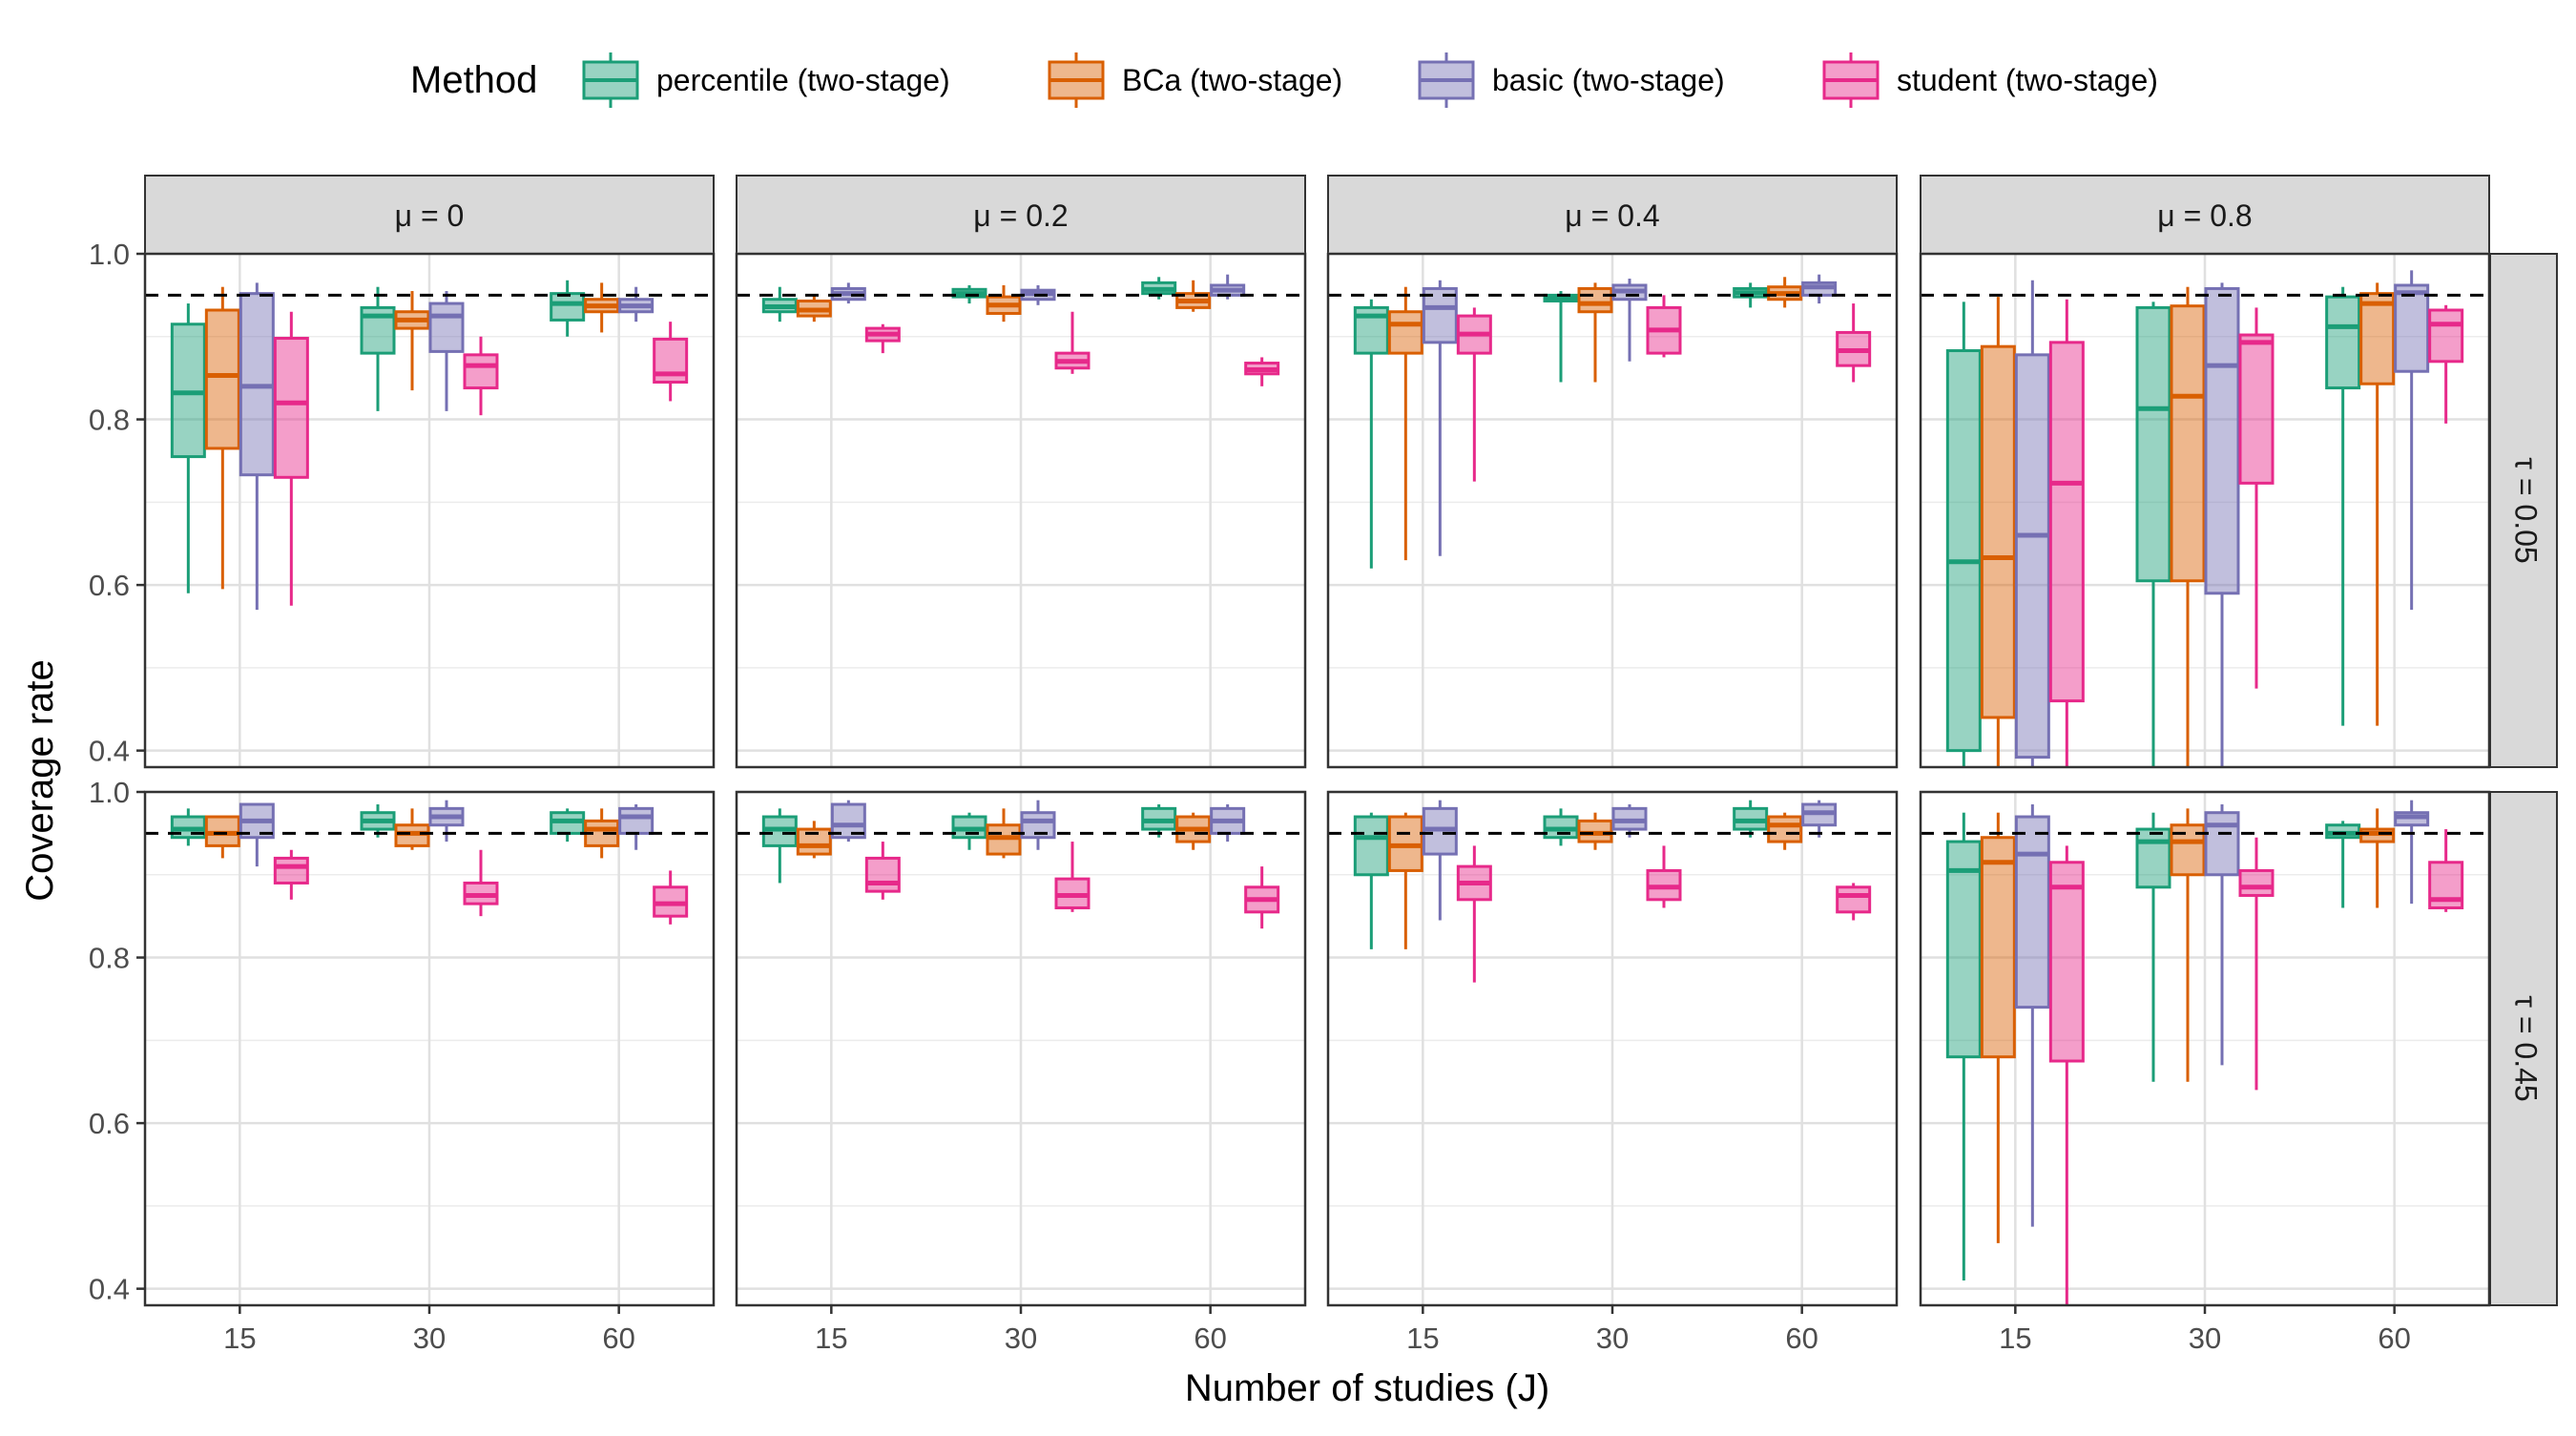 The height and width of the screenshot is (1436, 2576). I want to click on panel-r0-c0, so click(429, 510).